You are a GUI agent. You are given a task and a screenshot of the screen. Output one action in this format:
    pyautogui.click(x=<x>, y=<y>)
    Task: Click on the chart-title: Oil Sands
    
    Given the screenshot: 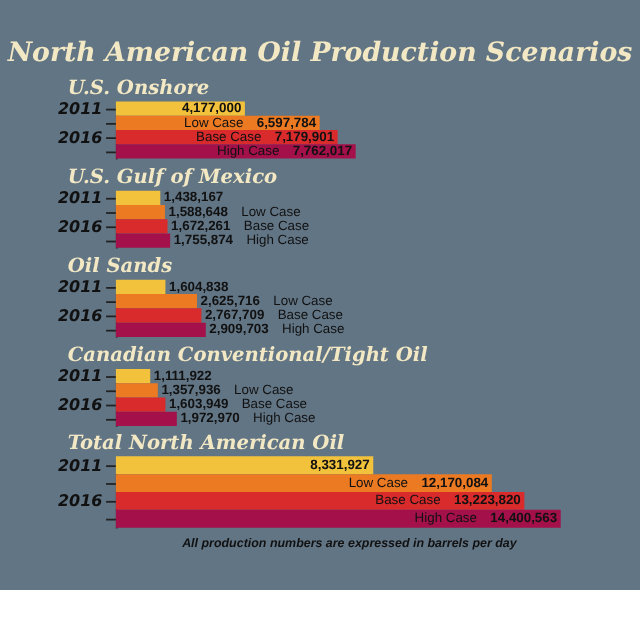 What is the action you would take?
    pyautogui.click(x=120, y=266)
    